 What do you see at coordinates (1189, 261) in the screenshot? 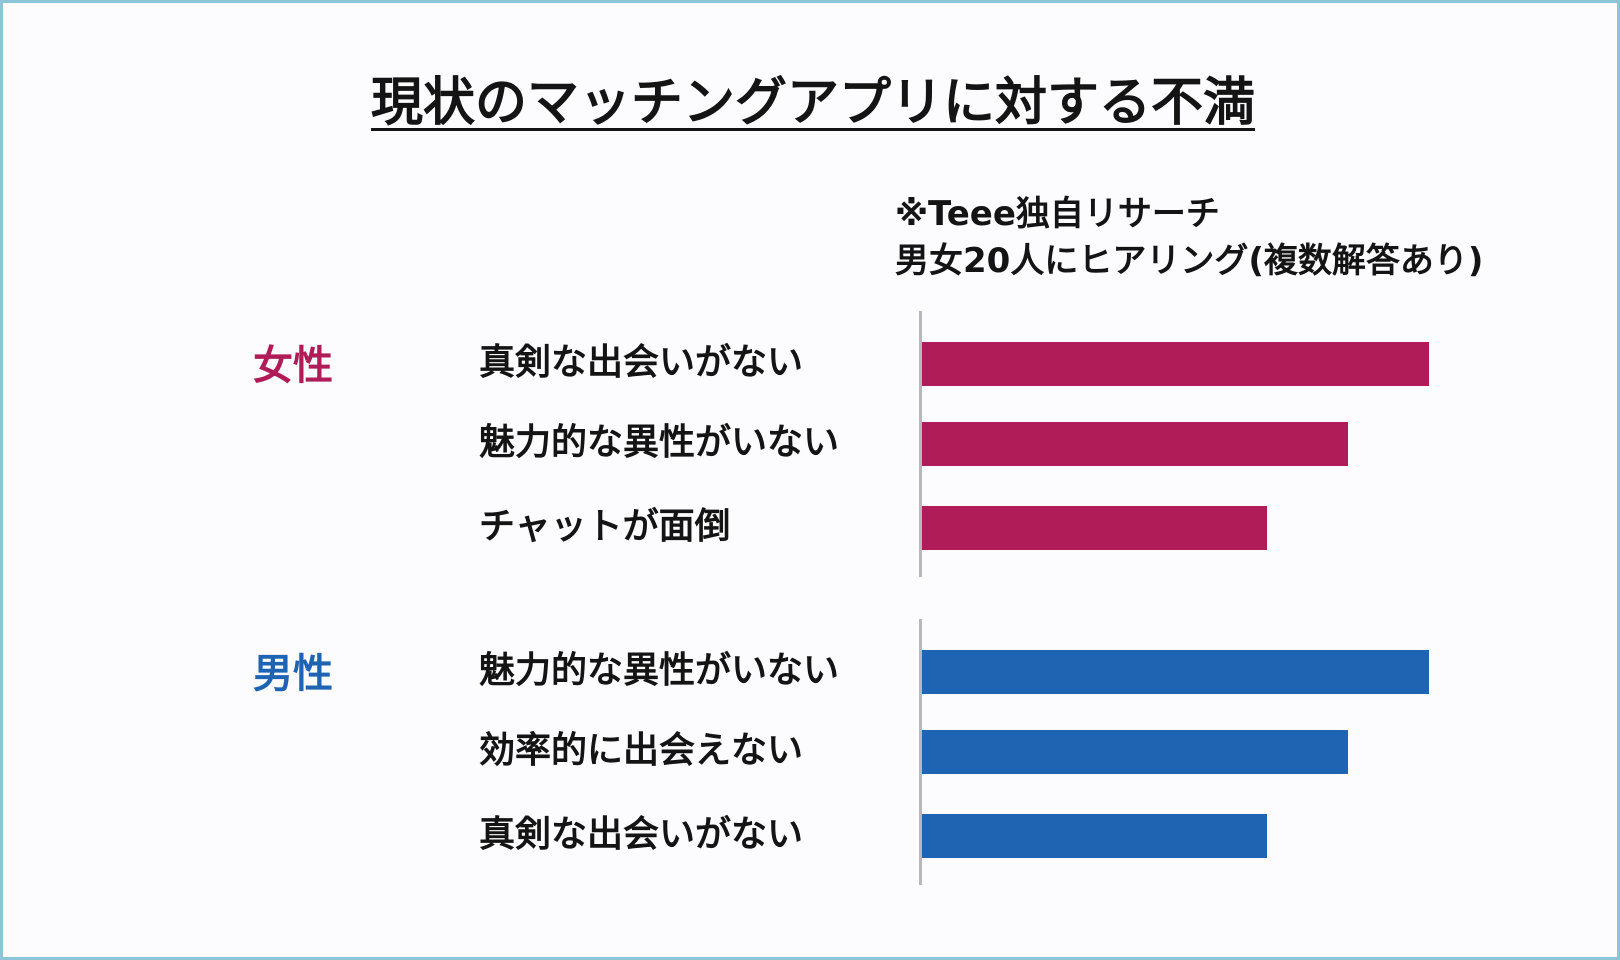
I see `research-note-line2: 男女20人にヒアリング(複数解答あり)` at bounding box center [1189, 261].